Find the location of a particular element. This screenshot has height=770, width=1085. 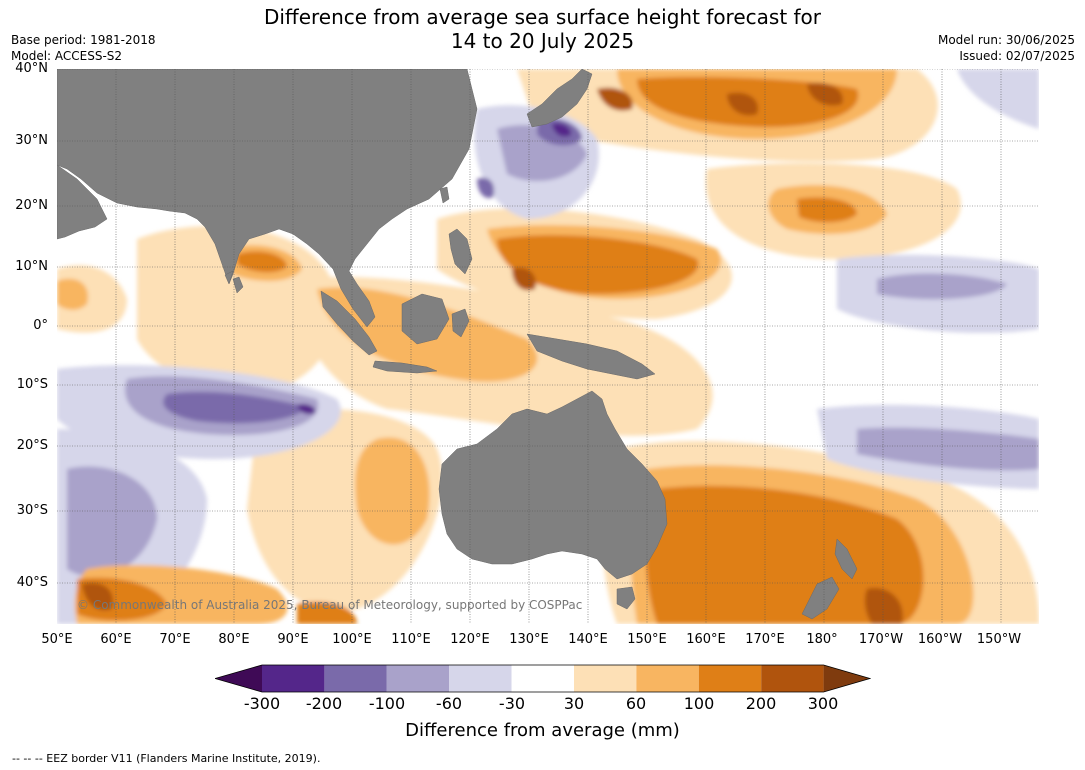

land-philippines is located at coordinates (460, 251).